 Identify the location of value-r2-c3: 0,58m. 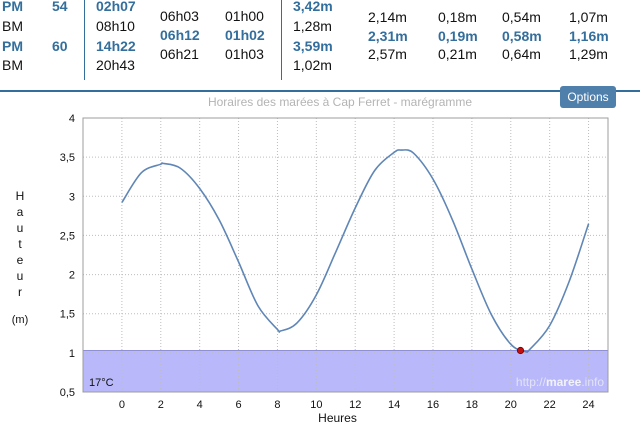
(522, 36).